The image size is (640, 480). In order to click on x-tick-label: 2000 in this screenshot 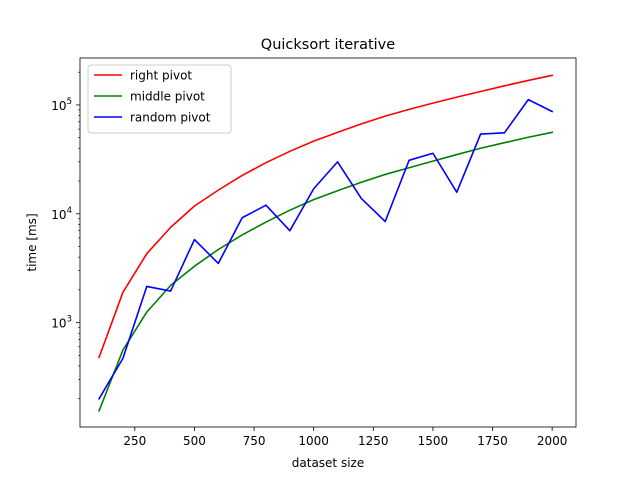, I will do `click(552, 441)`.